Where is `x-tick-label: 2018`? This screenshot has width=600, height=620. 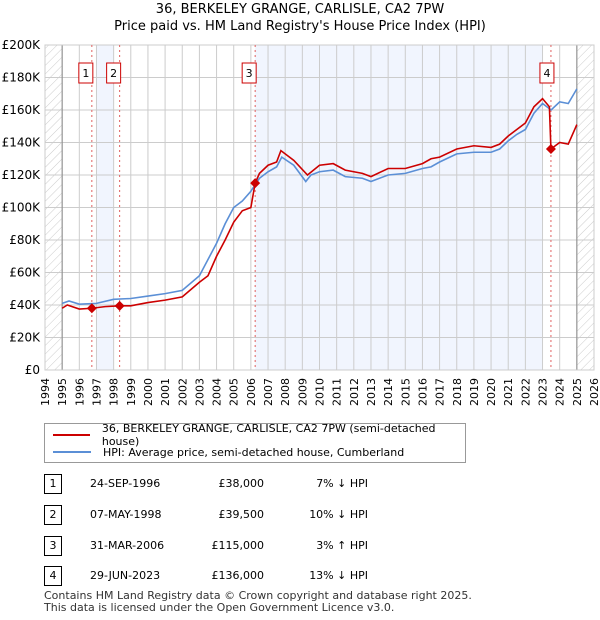
x-tick-label: 2018 is located at coordinates (457, 392).